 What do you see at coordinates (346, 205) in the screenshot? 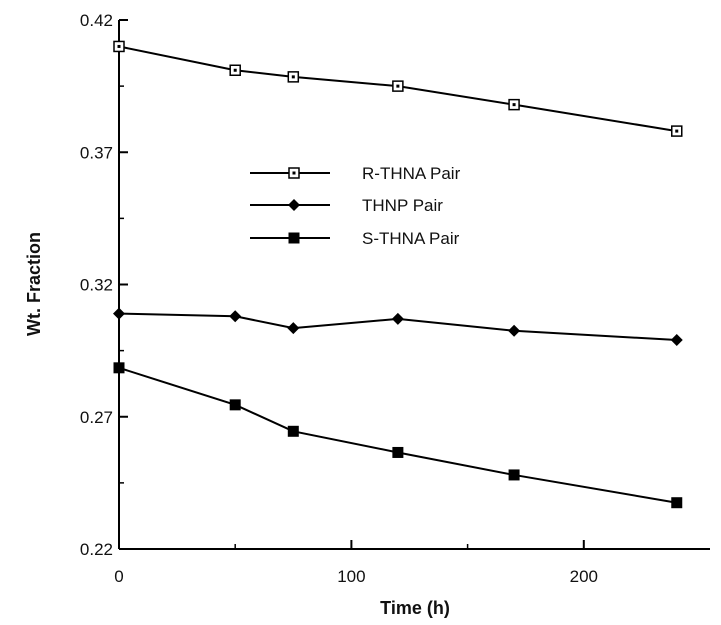
I see `legend-item: THNP Pair` at bounding box center [346, 205].